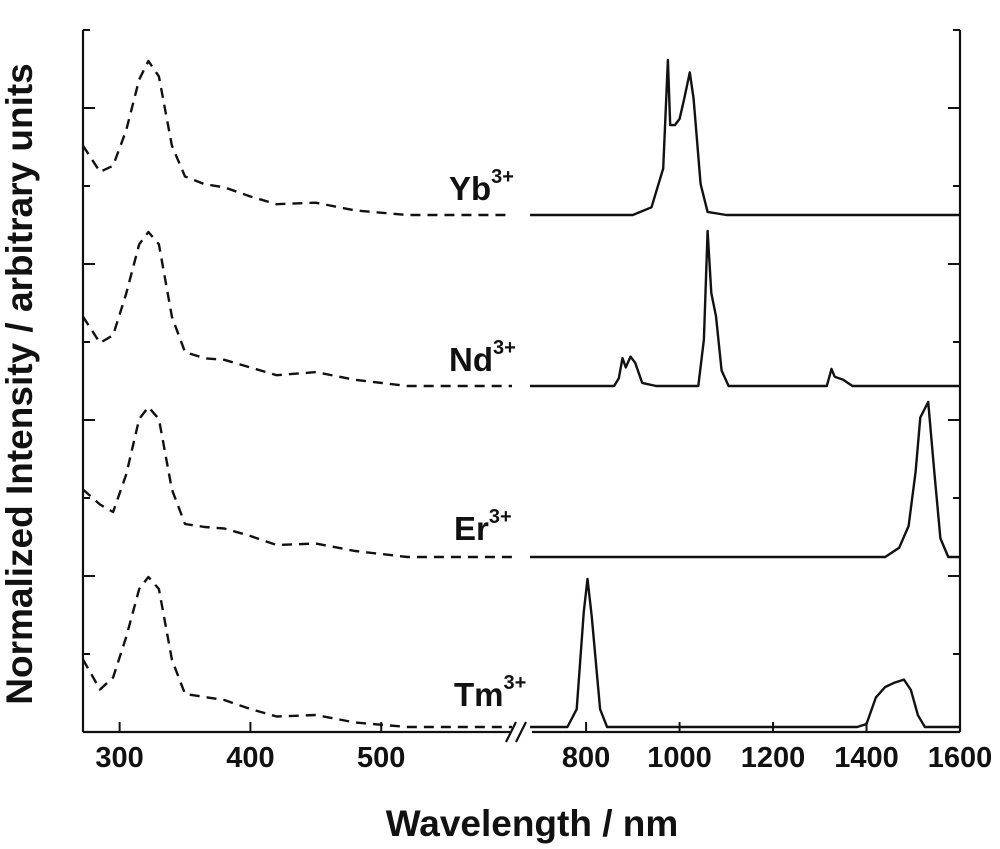 The width and height of the screenshot is (1000, 849). I want to click on y-axis-title: Normalized Intensity / arbitrary units, so click(20, 383).